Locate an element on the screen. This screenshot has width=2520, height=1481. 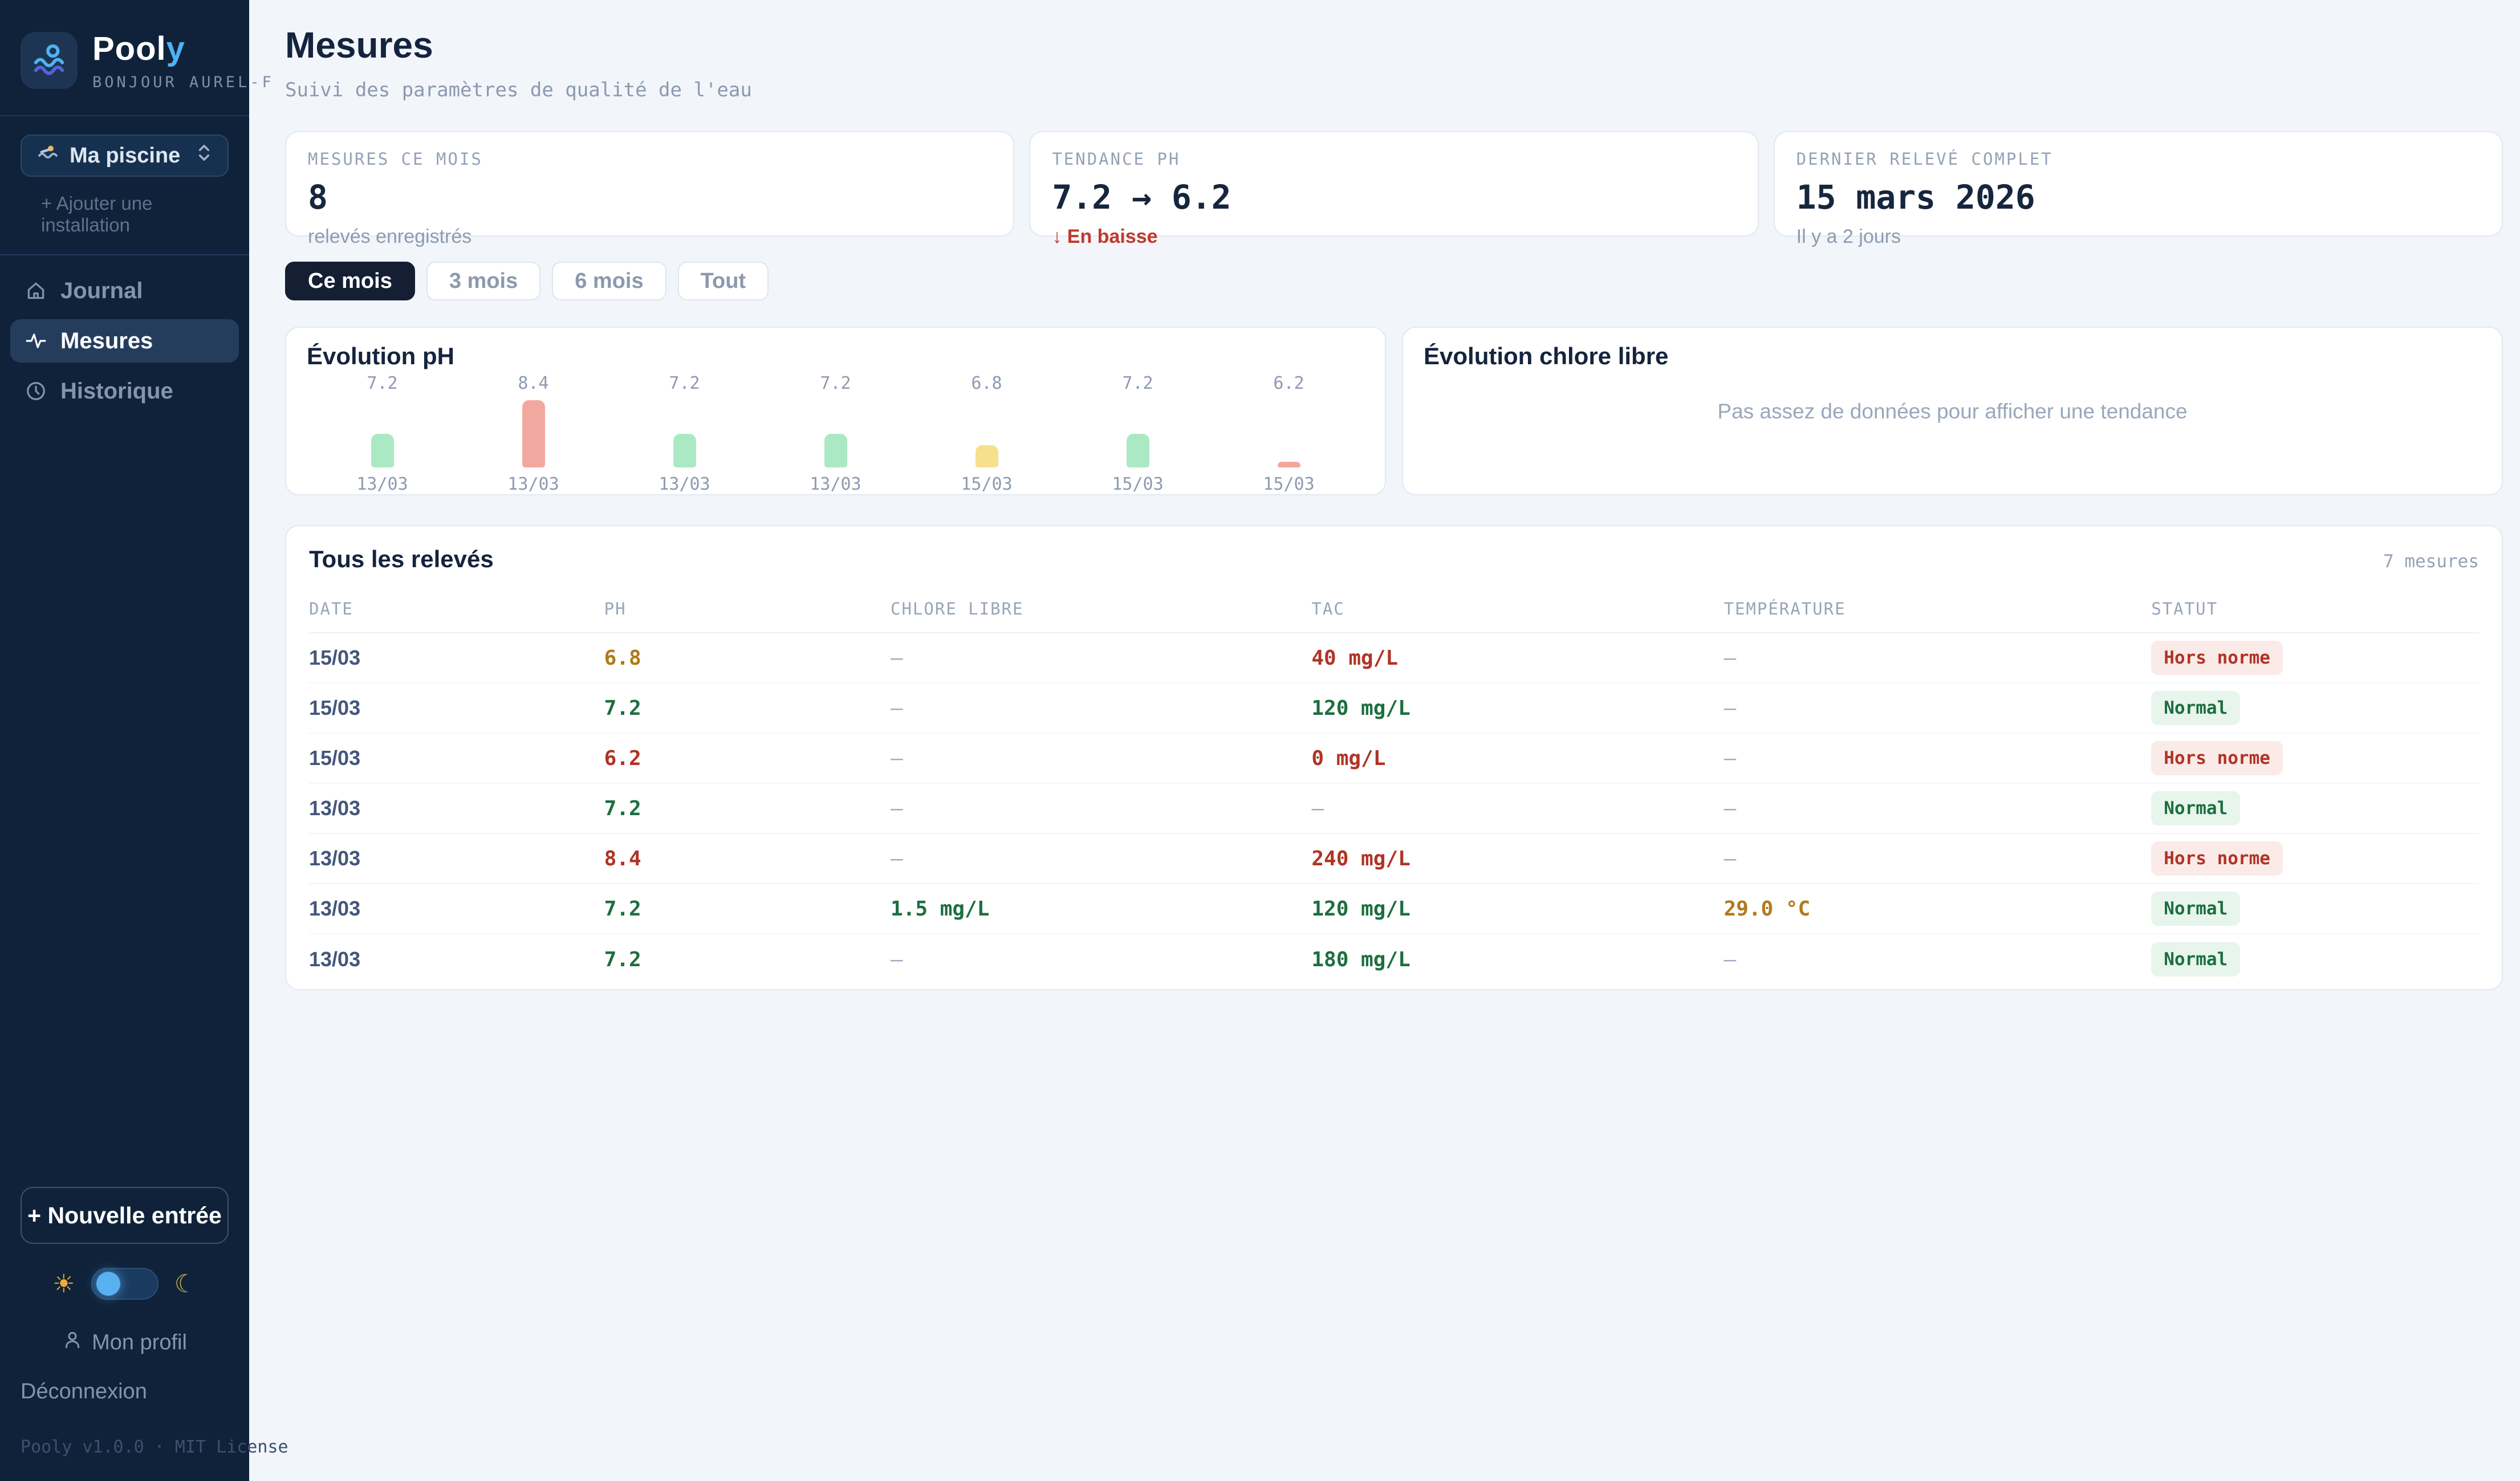
theme-toggle is located at coordinates (124, 1284).